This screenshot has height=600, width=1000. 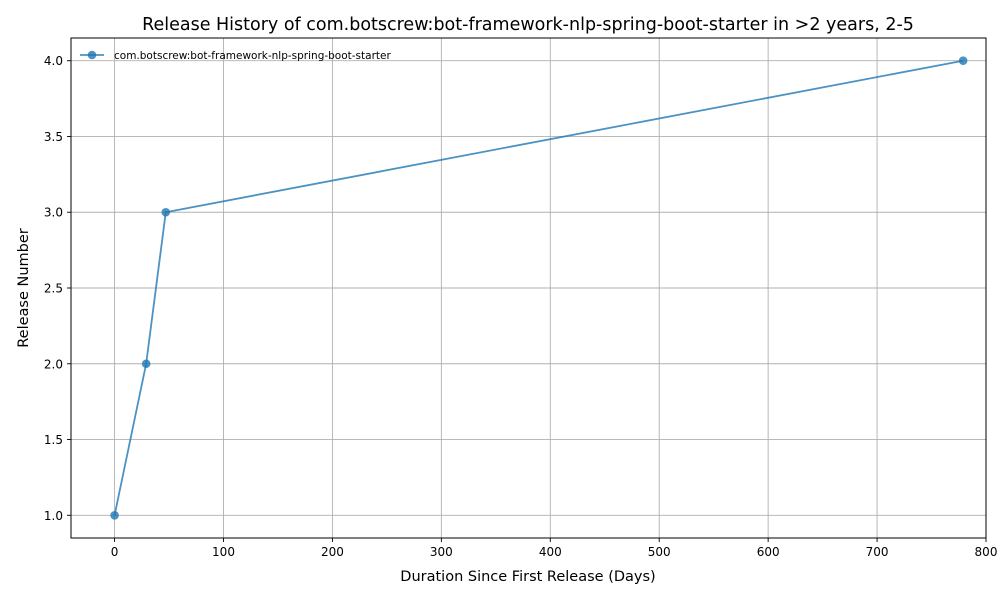 I want to click on y-tick-label: 2.5, so click(x=53, y=289).